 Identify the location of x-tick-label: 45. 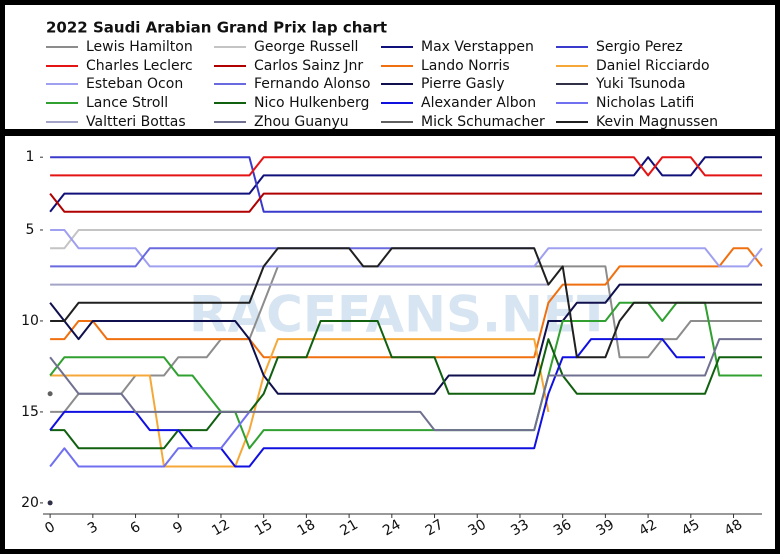
(690, 528).